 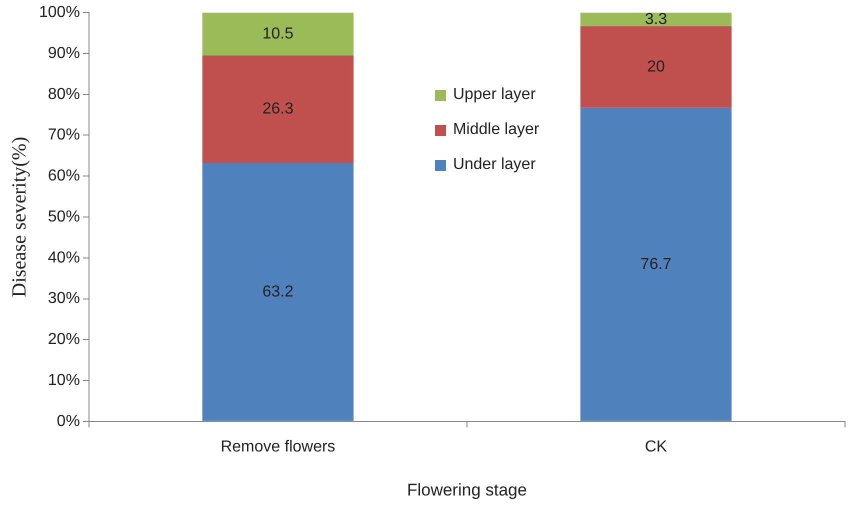 I want to click on data-label: 10.5, so click(x=278, y=33).